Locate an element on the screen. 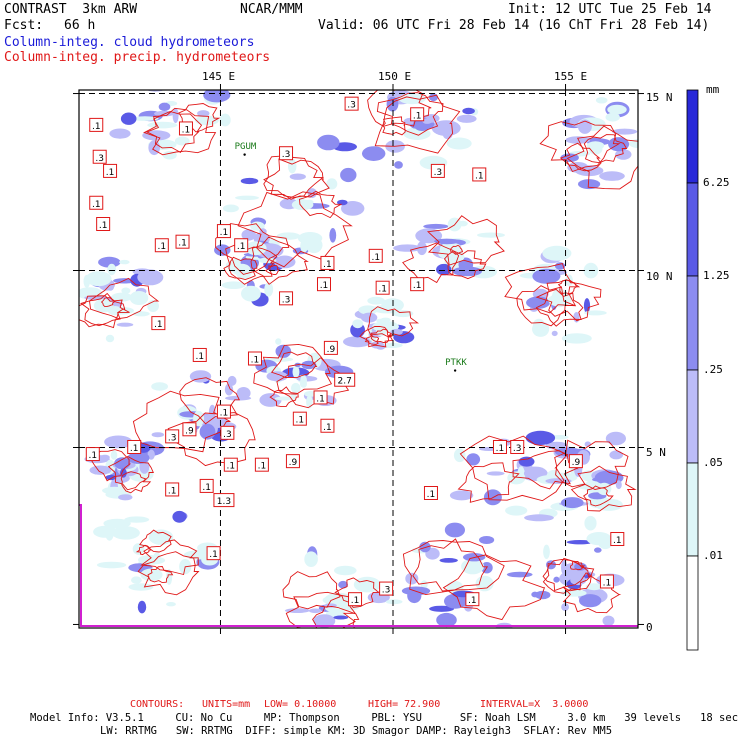 The width and height of the screenshot is (740, 740). lon-label-155: 155 E is located at coordinates (571, 76).